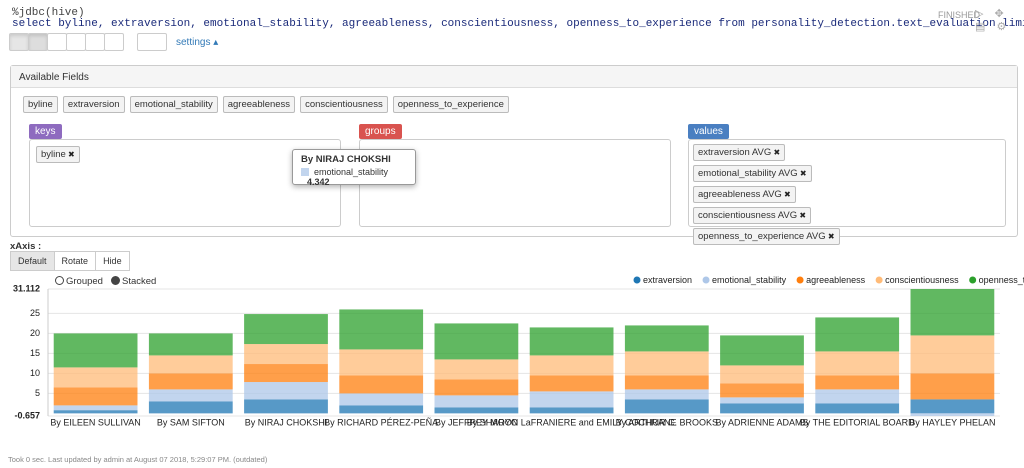 The height and width of the screenshot is (468, 1024). Describe the element at coordinates (133, 281) in the screenshot. I see `mode-option: Stacked` at that location.